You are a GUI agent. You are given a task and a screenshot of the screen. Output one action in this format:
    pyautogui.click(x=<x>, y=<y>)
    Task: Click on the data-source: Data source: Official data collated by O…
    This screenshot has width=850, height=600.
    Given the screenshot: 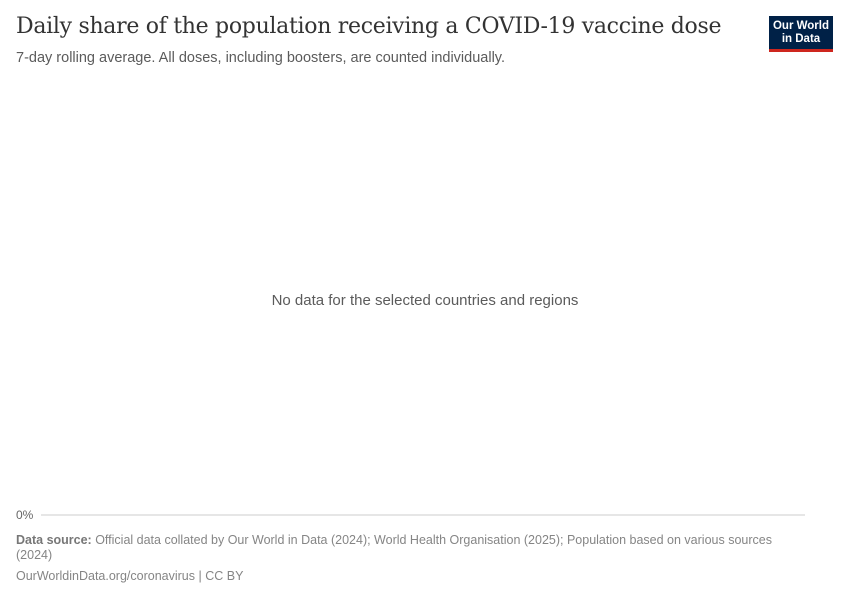 What is the action you would take?
    pyautogui.click(x=411, y=548)
    